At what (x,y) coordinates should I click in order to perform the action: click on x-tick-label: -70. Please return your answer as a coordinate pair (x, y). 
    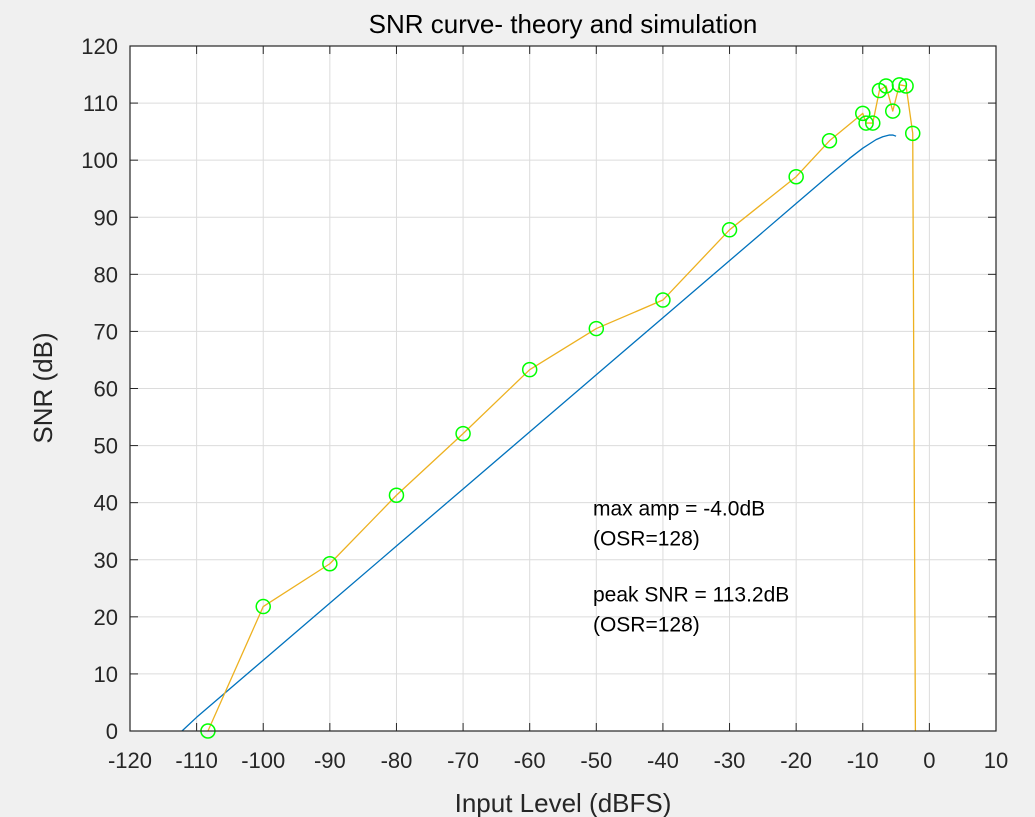
    Looking at the image, I should click on (463, 760).